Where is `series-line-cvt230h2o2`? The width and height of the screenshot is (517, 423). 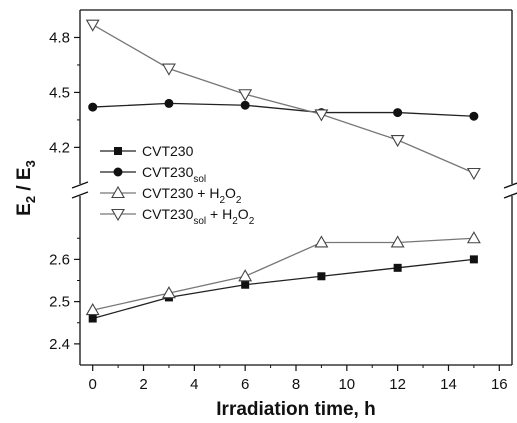 series-line-cvt230h2o2 is located at coordinates (283, 274).